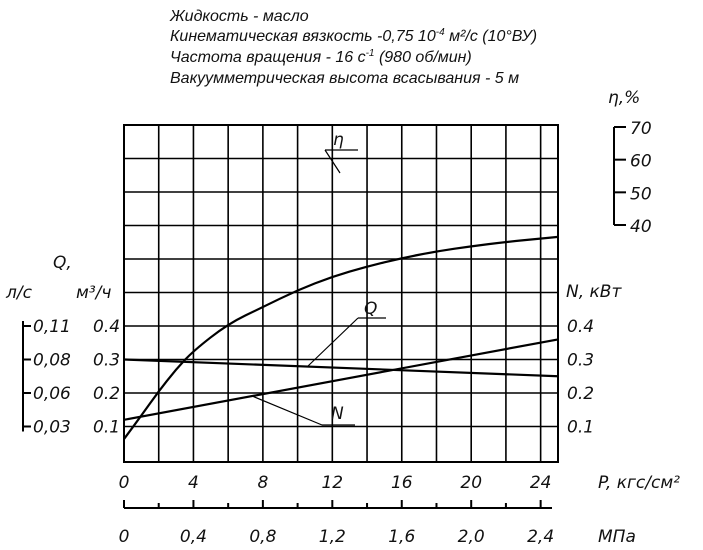 This screenshot has height=550, width=703. Describe the element at coordinates (540, 537) in the screenshot. I see `mpa-tick-label: 2,4` at that location.